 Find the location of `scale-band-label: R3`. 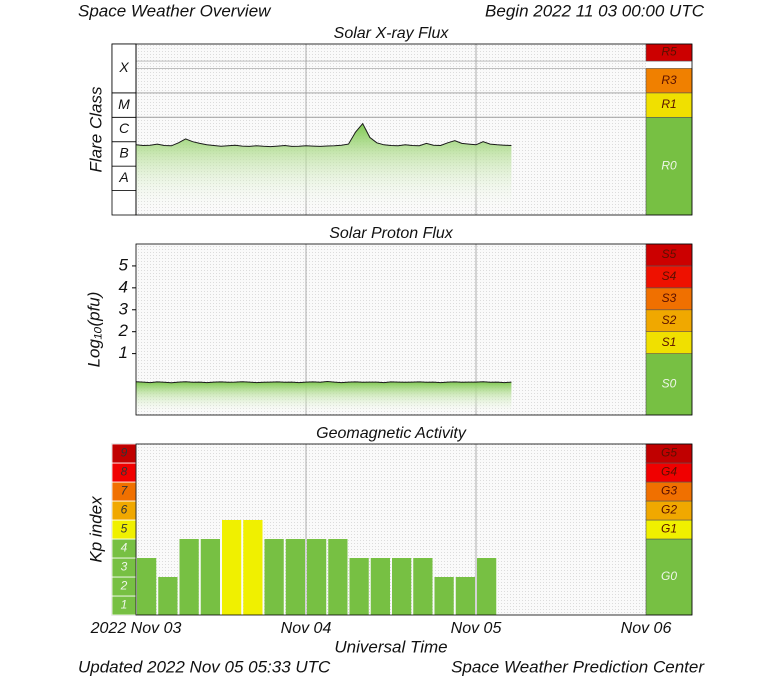

scale-band-label: R3 is located at coordinates (669, 80).